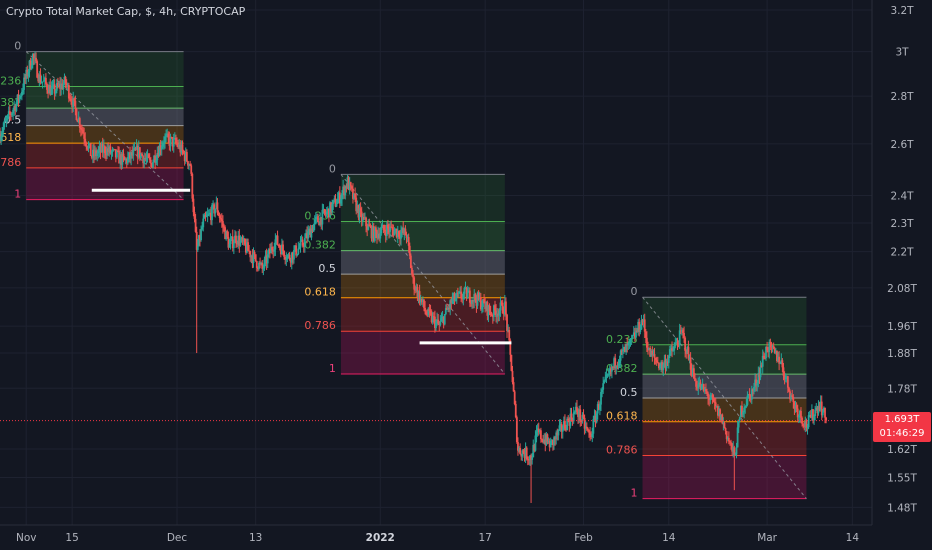  What do you see at coordinates (669, 538) in the screenshot?
I see `x-tick-label: 14` at bounding box center [669, 538].